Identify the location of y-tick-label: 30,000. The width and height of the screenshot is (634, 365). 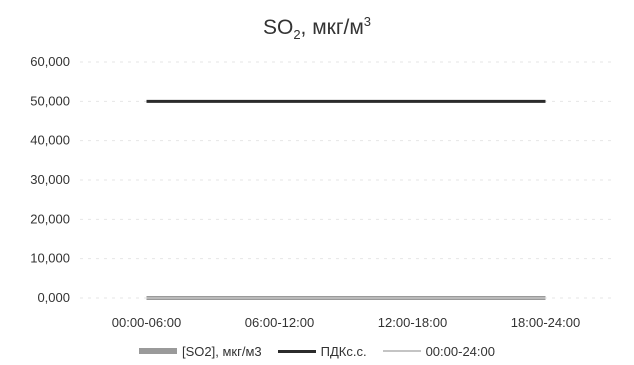
(50, 179).